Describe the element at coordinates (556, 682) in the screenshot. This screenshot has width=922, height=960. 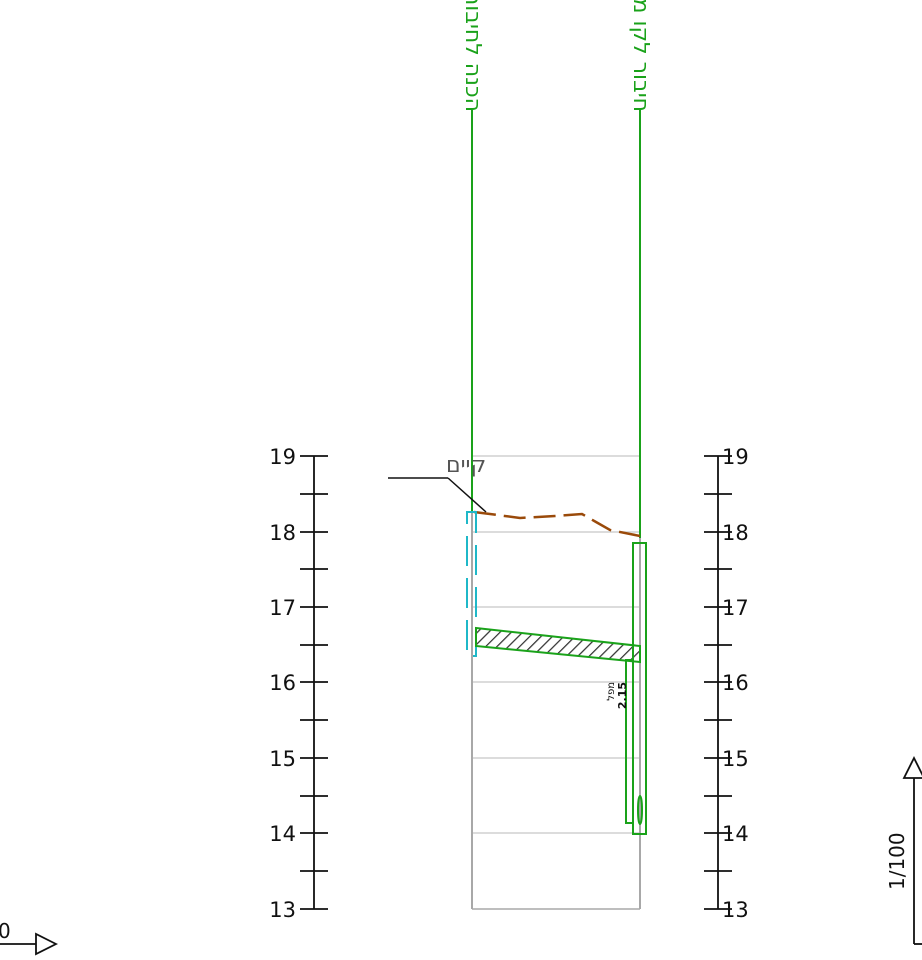
I see `grid-lines` at that location.